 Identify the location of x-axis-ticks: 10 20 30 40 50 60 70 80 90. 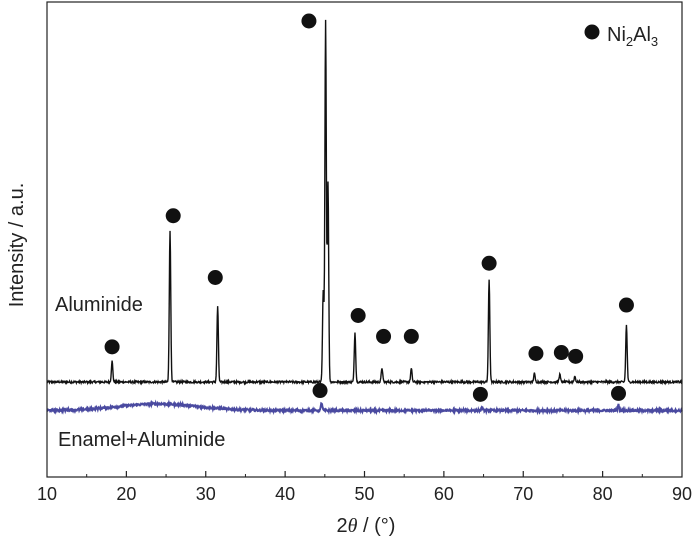
(364, 487).